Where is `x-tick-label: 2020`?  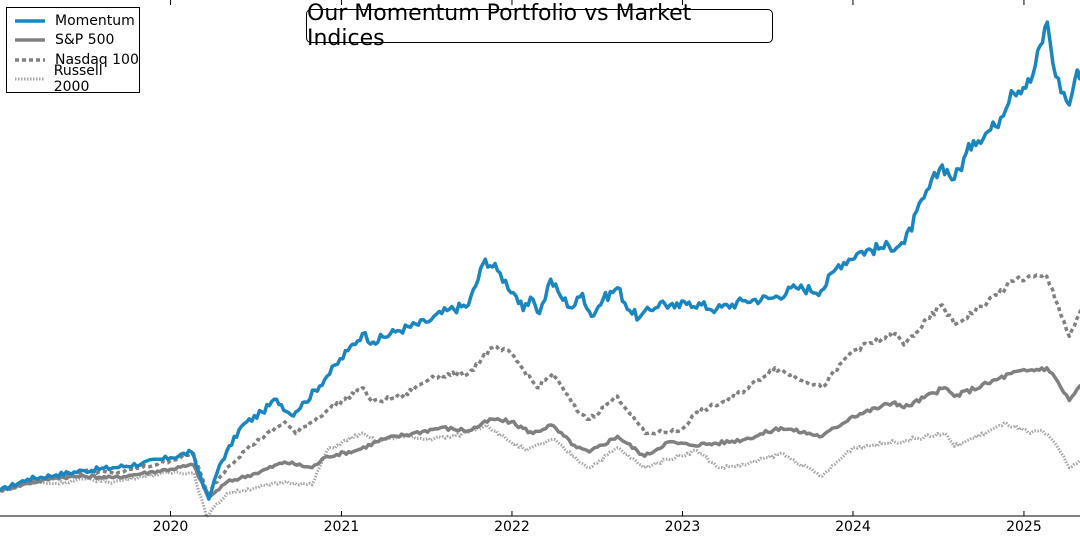
x-tick-label: 2020 is located at coordinates (171, 527).